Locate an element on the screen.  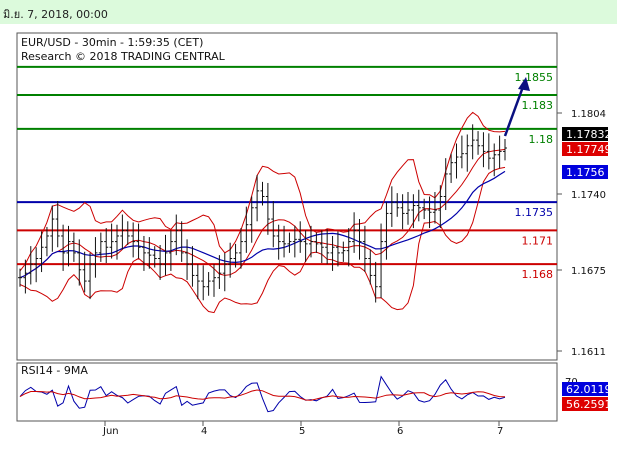
x-tick-6: 6 is located at coordinates (400, 431).